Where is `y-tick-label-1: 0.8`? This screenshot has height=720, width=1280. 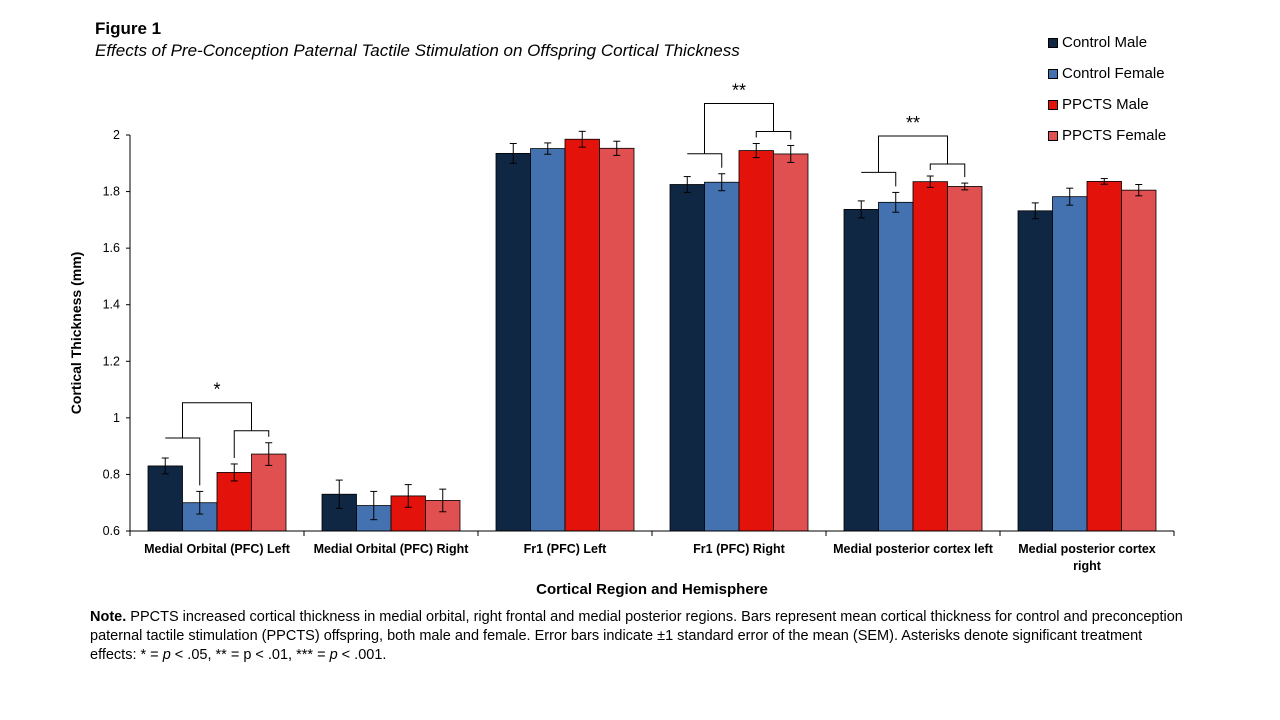 y-tick-label-1: 0.8 is located at coordinates (111, 474).